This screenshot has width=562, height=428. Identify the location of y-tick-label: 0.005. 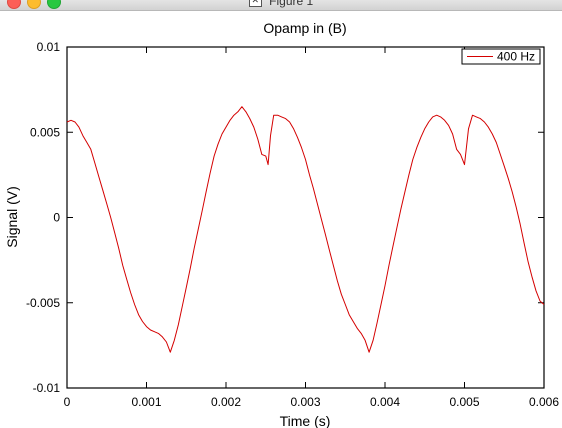
(45, 132).